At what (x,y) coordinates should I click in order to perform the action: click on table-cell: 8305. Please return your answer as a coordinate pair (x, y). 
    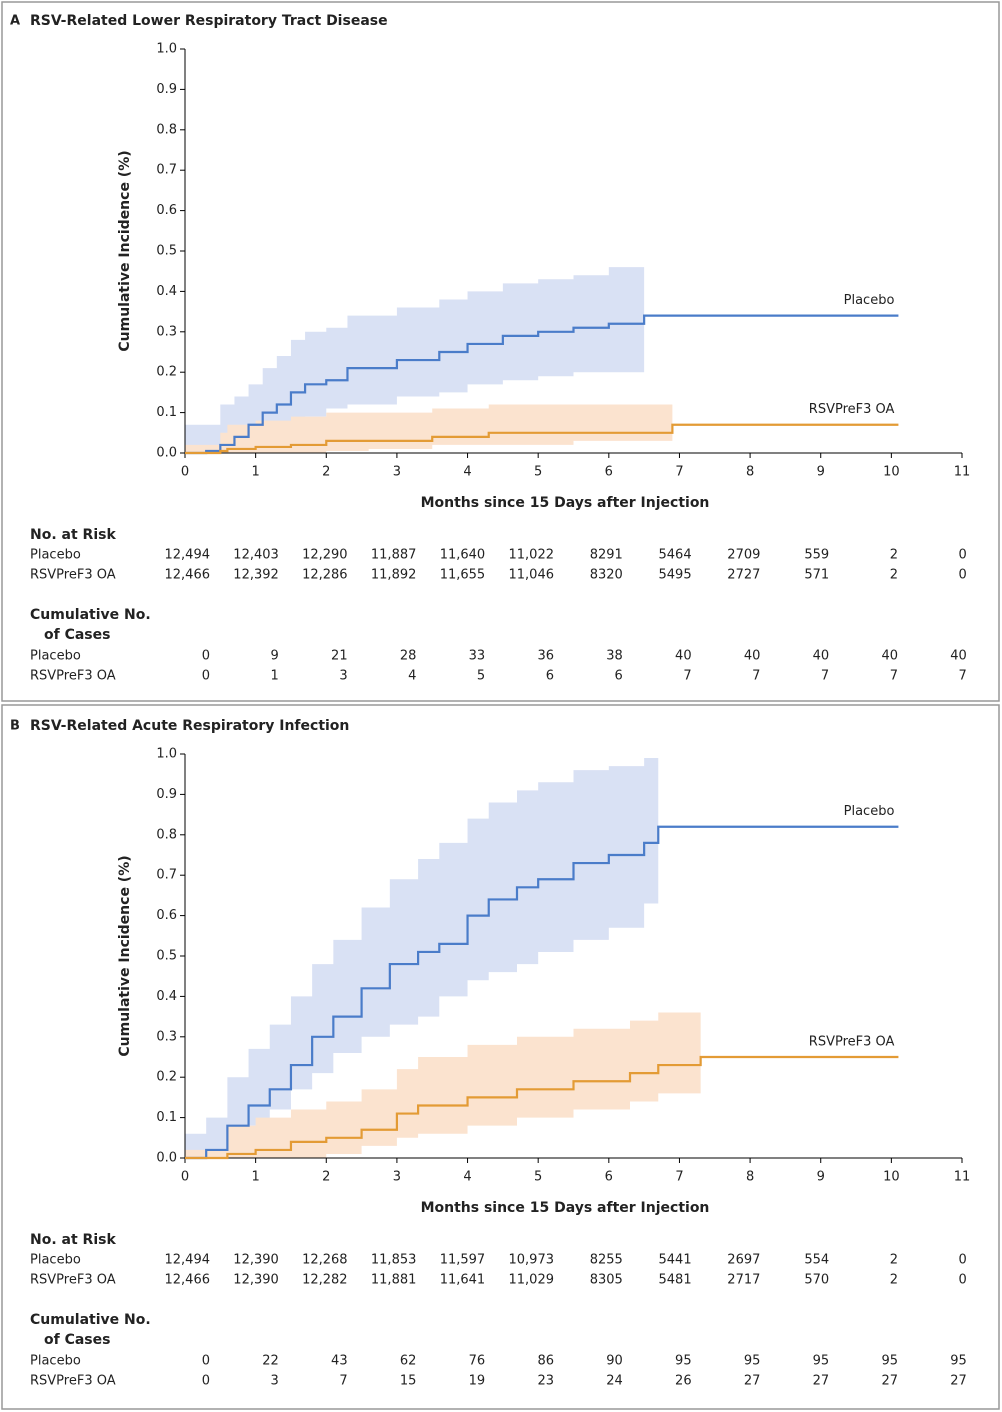
    Looking at the image, I should click on (606, 1280).